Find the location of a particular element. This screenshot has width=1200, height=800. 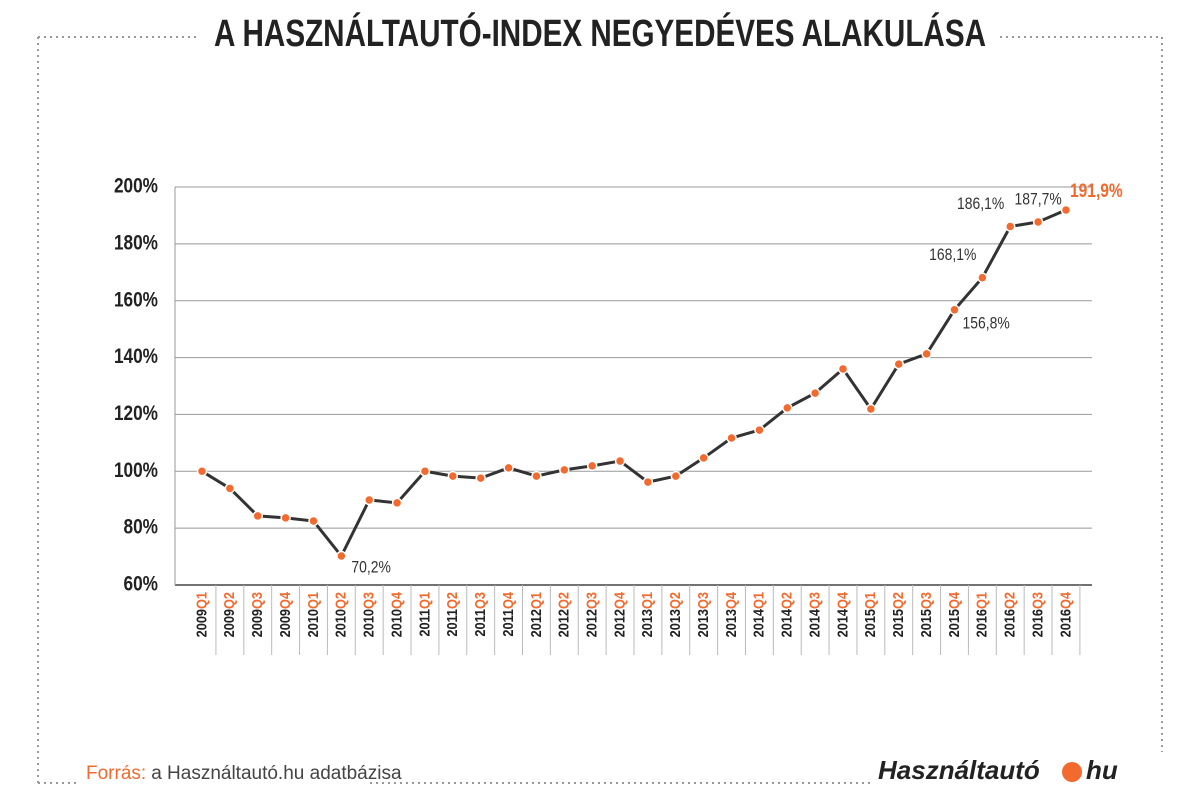

logo-name: Használtautó is located at coordinates (959, 770).